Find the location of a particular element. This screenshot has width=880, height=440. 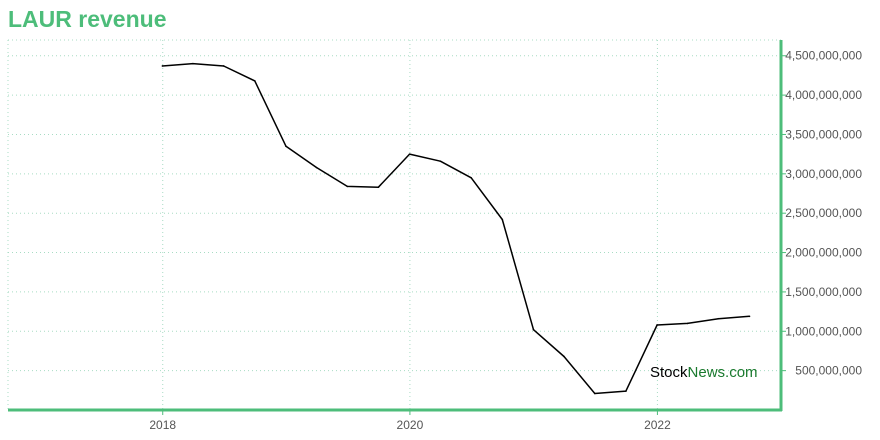

y-tick-label: 3,500,000,000 is located at coordinates (823, 134).